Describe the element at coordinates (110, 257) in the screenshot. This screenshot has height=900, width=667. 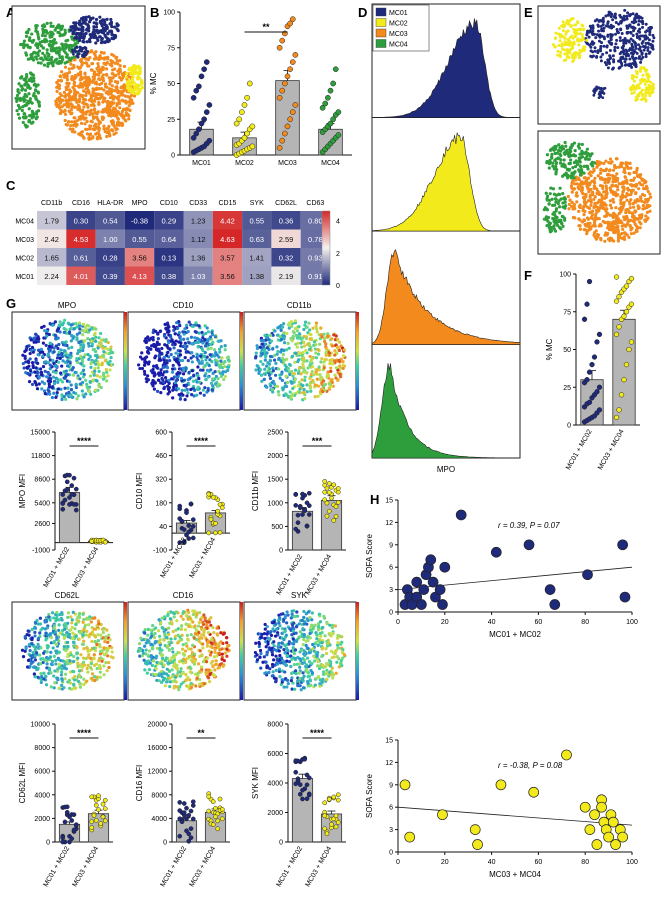
I see `heatmap-cell-value: 0.28` at that location.